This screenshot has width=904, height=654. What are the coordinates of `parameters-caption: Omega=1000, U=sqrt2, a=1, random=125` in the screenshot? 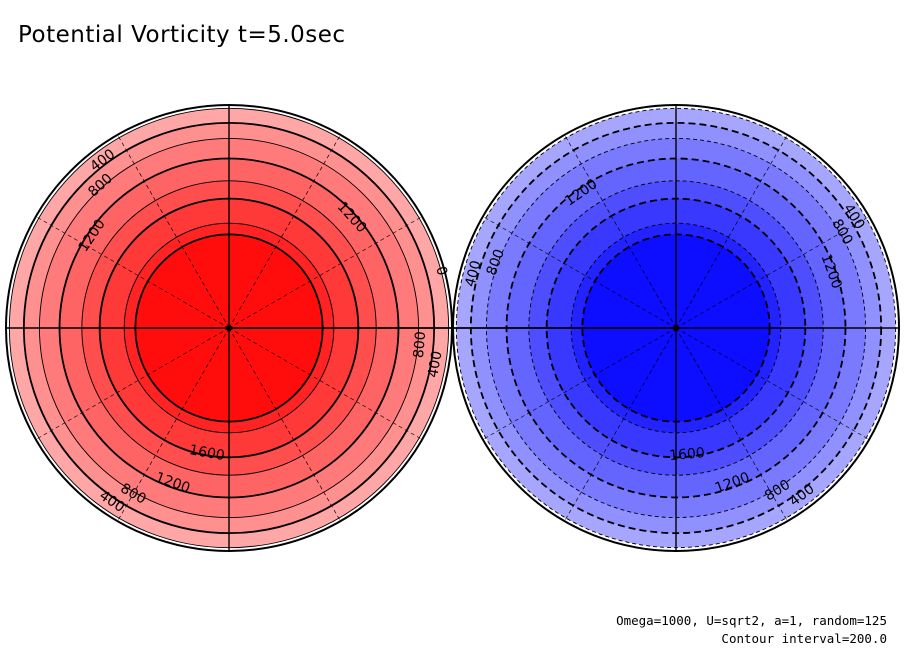 It's located at (751, 620).